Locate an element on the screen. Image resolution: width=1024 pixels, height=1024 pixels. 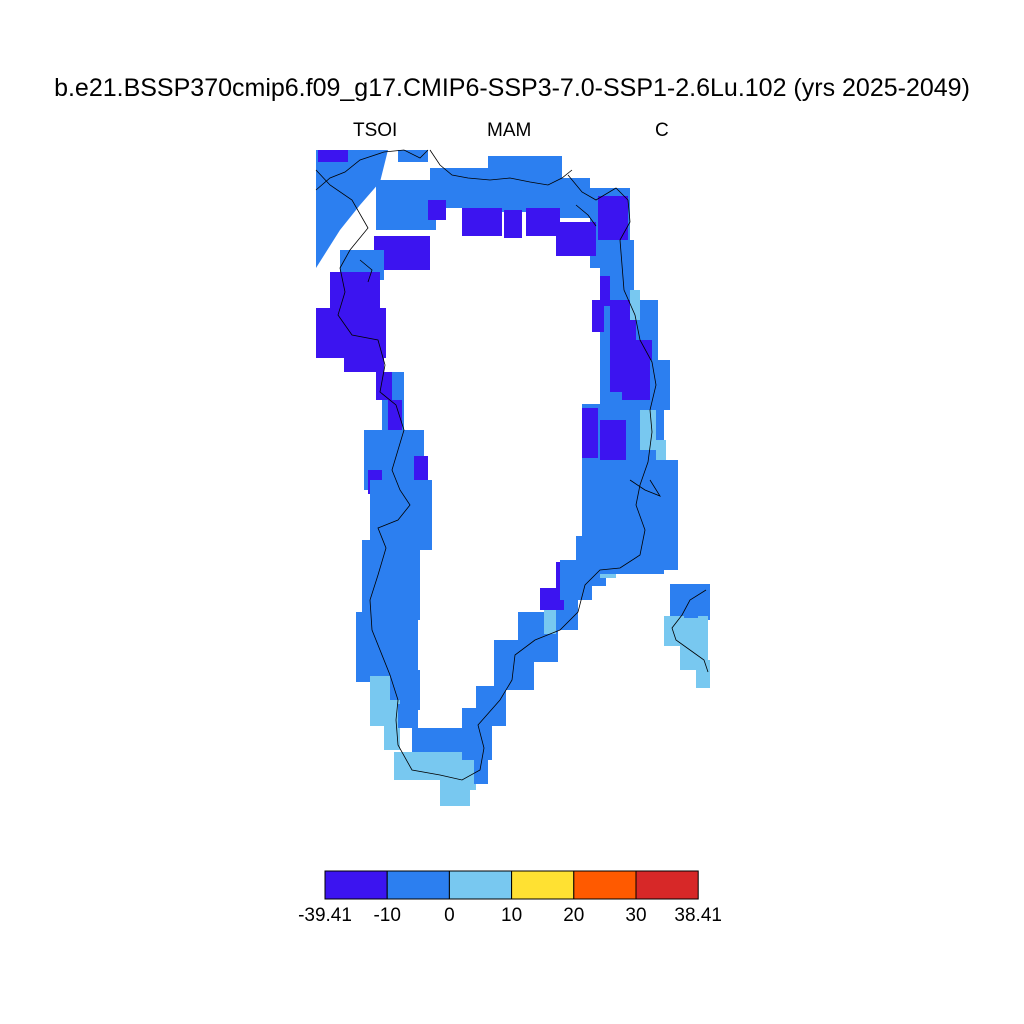
season-label: MAM is located at coordinates (509, 130).